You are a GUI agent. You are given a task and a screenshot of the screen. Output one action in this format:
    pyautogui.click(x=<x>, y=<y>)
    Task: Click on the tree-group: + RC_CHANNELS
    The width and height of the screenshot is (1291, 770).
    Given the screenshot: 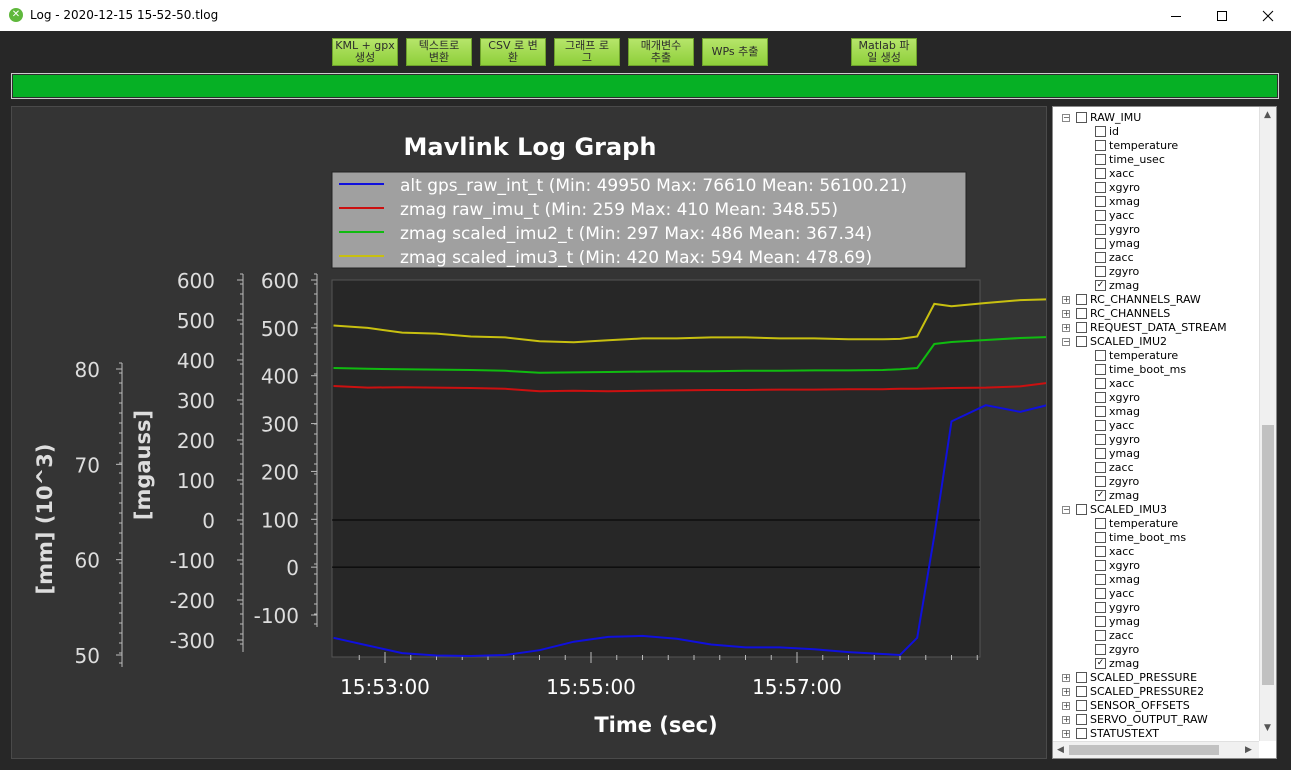 What is the action you would take?
    pyautogui.click(x=1155, y=314)
    